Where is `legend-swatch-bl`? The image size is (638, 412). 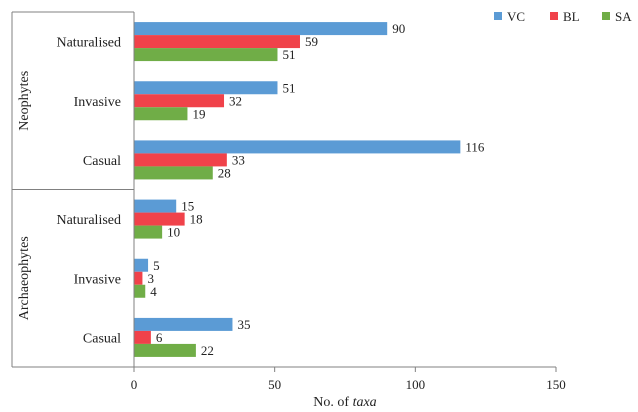
legend-swatch-bl is located at coordinates (554, 16).